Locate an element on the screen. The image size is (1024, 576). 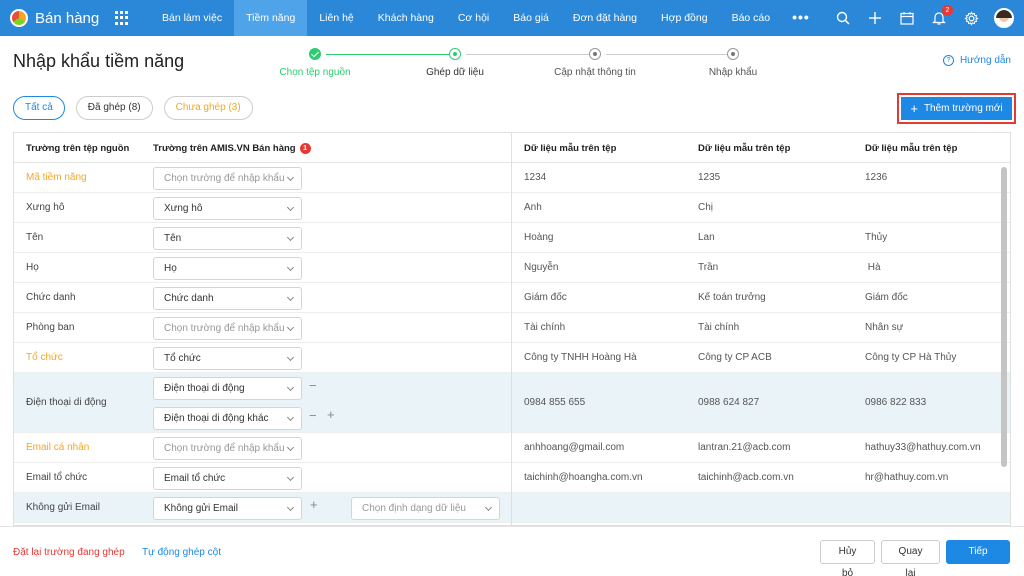
nav-item: Báo cáo is located at coordinates (751, 18).